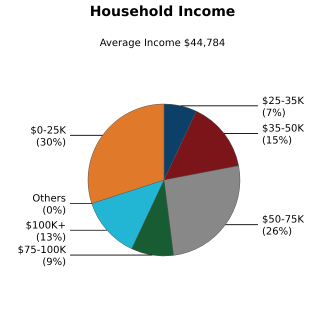 The image size is (325, 325). Describe the element at coordinates (51, 142) in the screenshot. I see `data-label: (30%)` at that location.